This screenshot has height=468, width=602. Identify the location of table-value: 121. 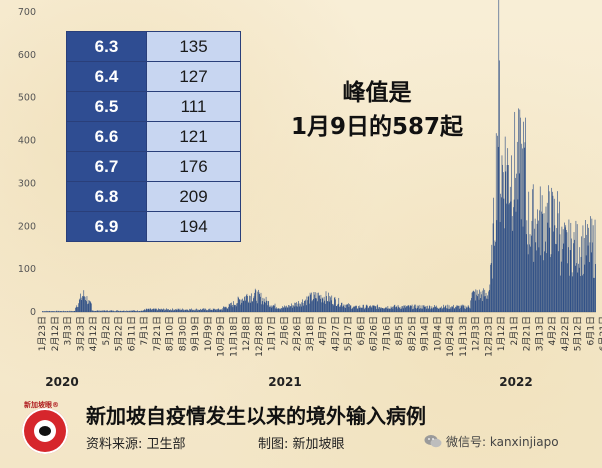
(193, 136).